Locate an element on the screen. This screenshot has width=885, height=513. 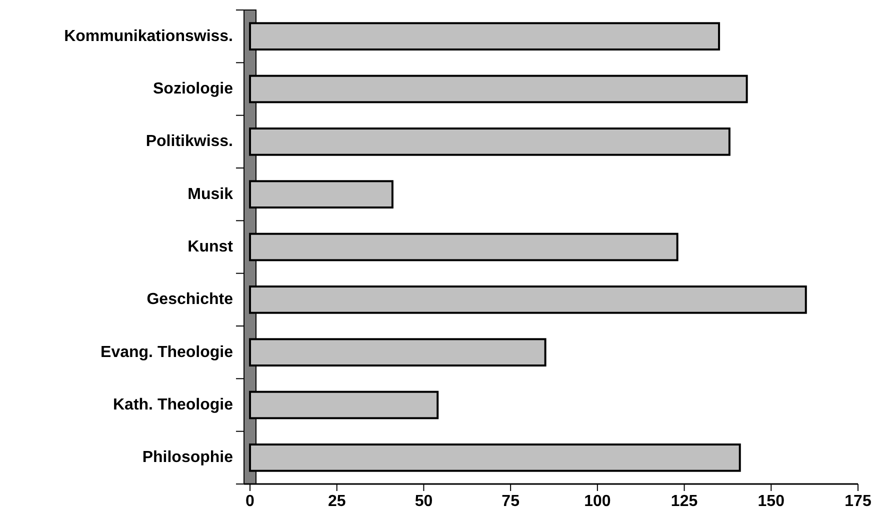
x-tick-label: 125 is located at coordinates (684, 501).